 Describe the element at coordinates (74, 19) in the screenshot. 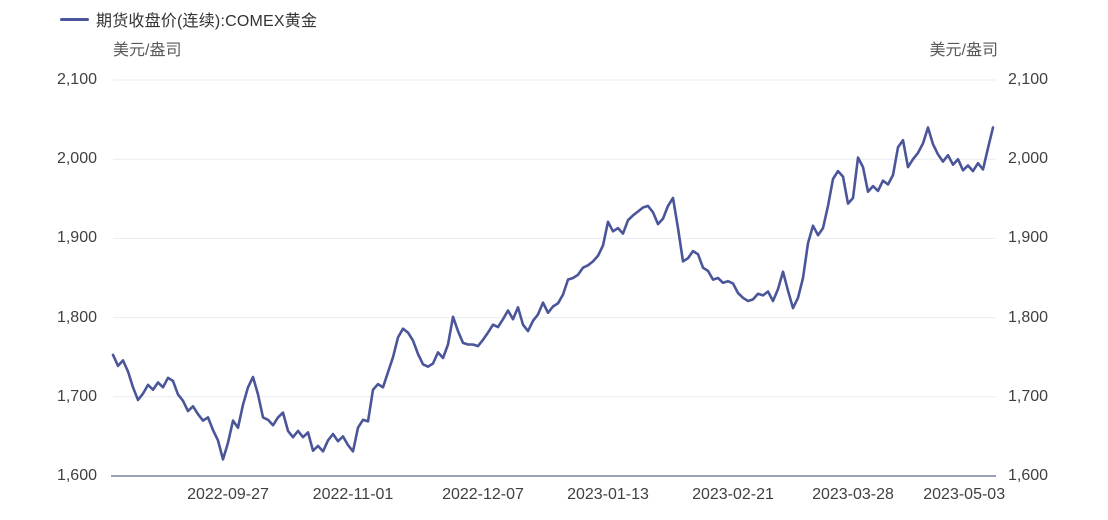

I see `legend-line-swatch` at that location.